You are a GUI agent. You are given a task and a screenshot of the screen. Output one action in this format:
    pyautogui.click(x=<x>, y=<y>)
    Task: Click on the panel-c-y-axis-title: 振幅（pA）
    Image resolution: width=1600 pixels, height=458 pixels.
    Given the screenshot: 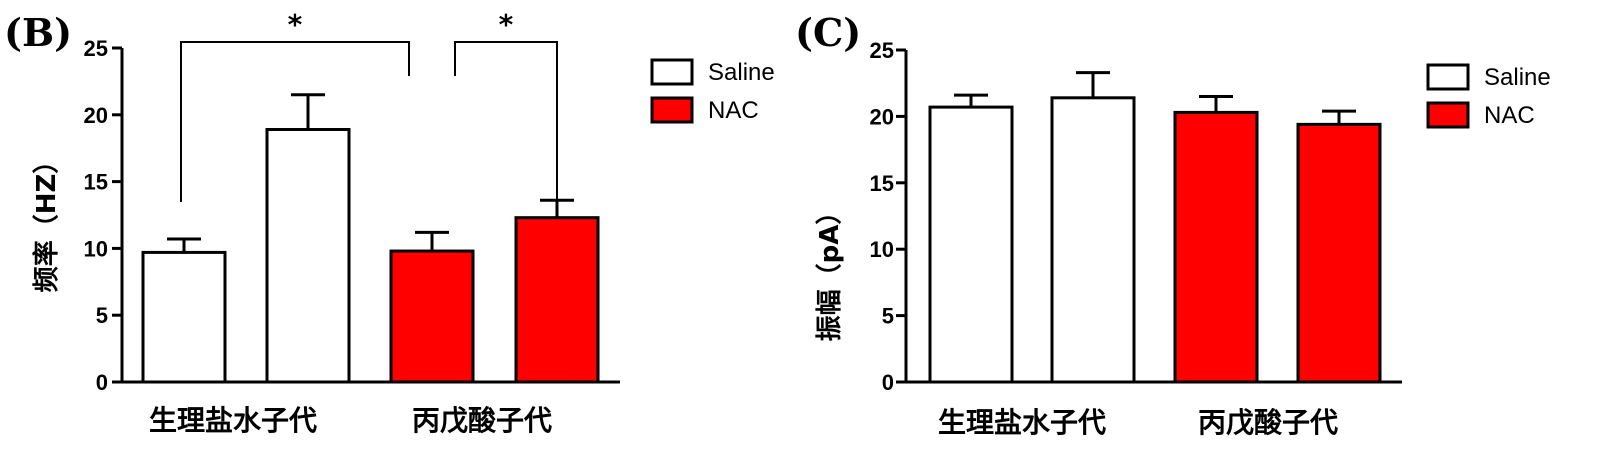 What is the action you would take?
    pyautogui.click(x=830, y=270)
    